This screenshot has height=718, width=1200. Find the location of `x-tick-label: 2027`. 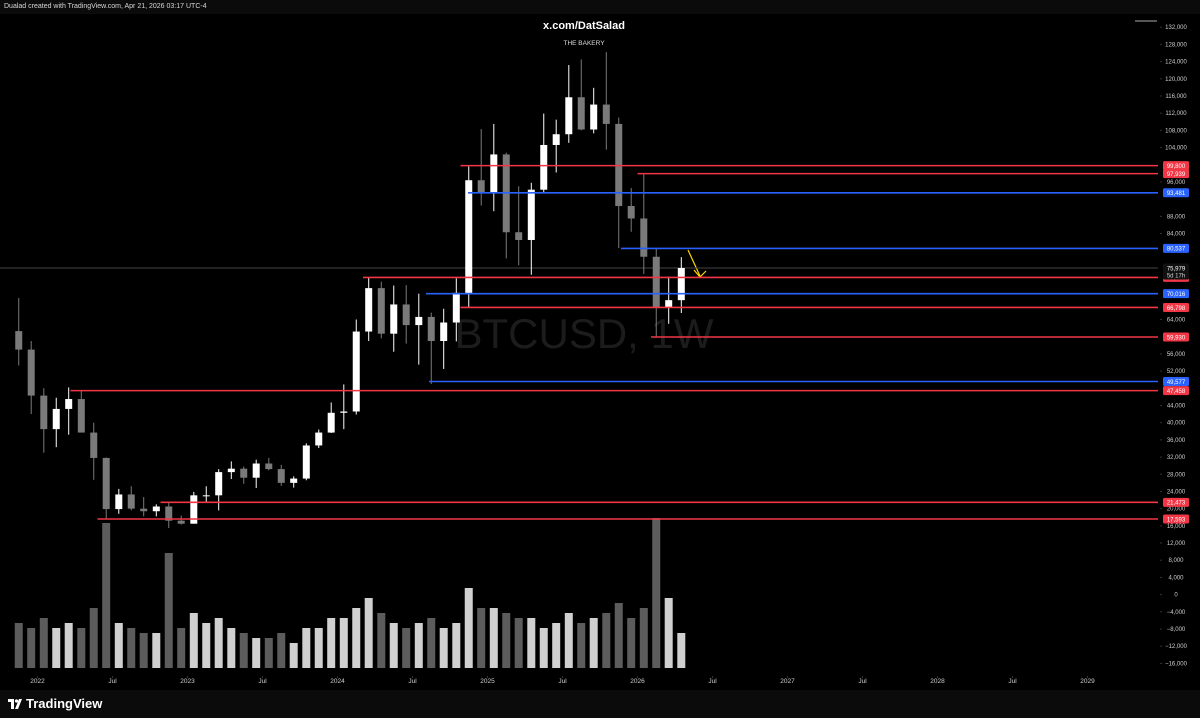

x-tick-label: 2027 is located at coordinates (787, 681).